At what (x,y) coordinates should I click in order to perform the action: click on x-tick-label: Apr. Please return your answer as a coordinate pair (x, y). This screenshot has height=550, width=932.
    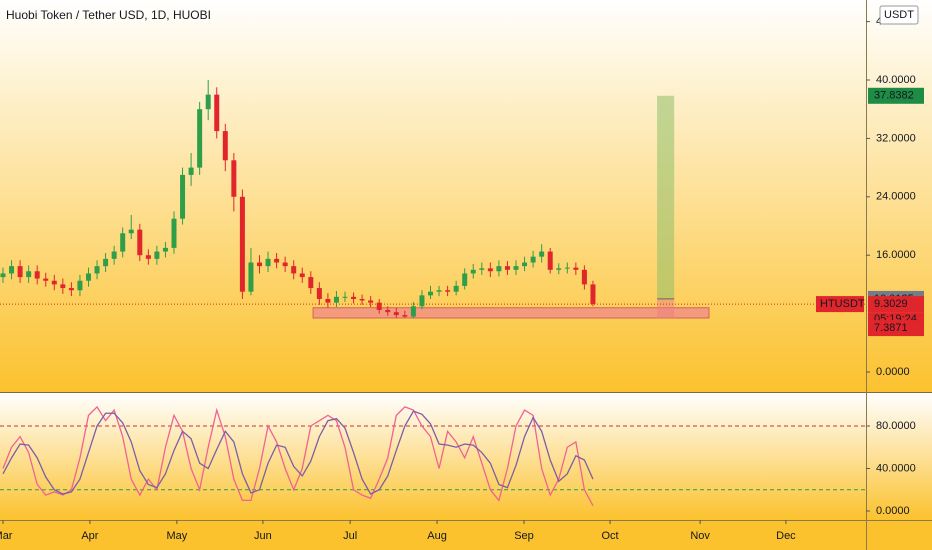
    Looking at the image, I should click on (89, 536).